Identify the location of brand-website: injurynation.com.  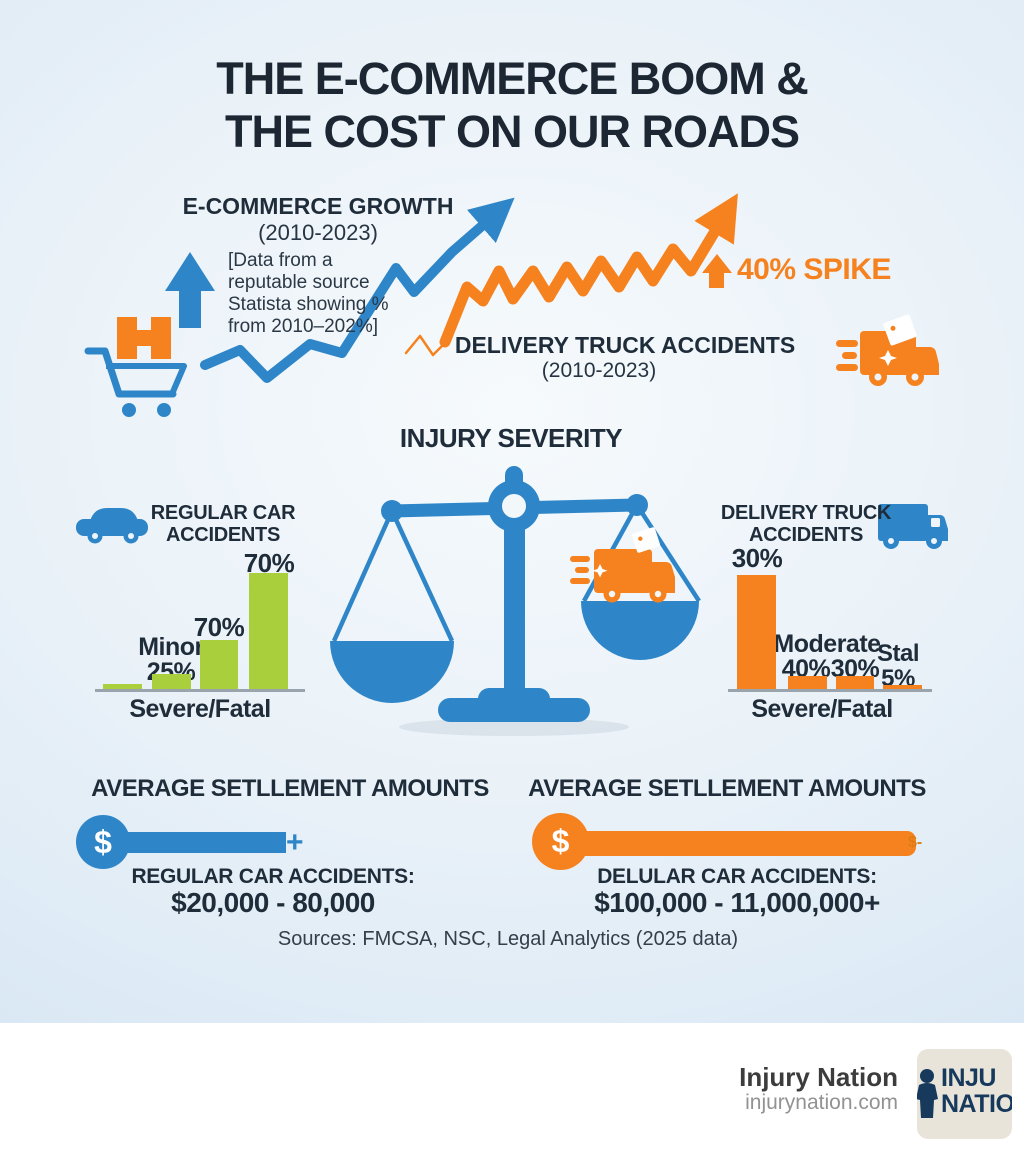
(821, 1102).